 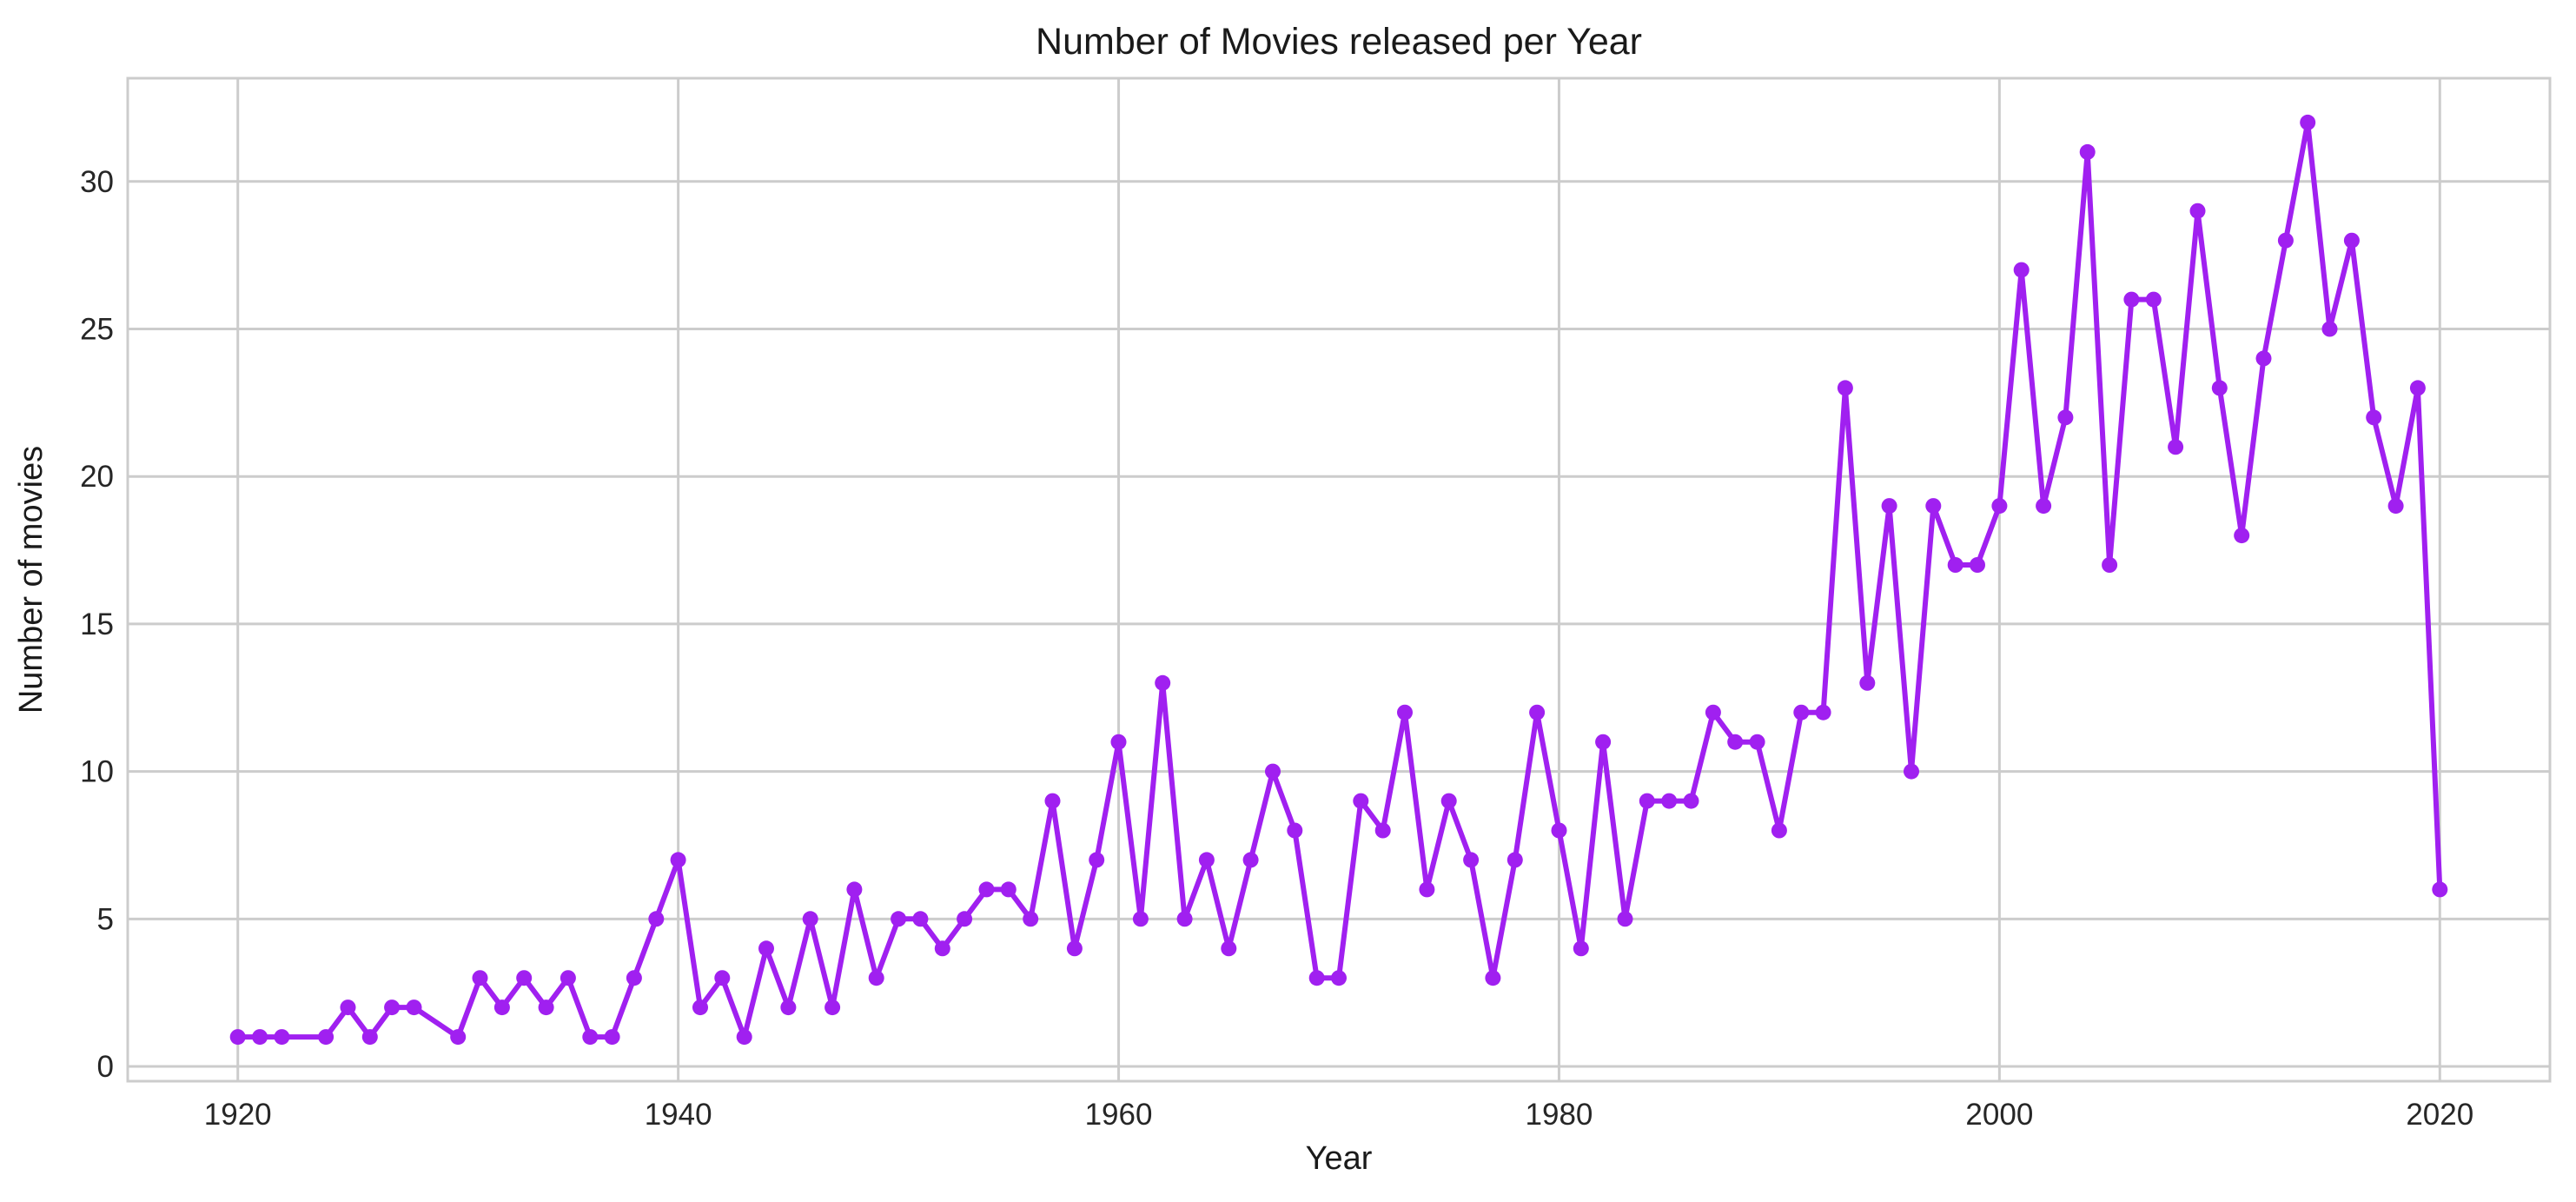 I want to click on y-tick-label: 30, so click(x=97, y=182).